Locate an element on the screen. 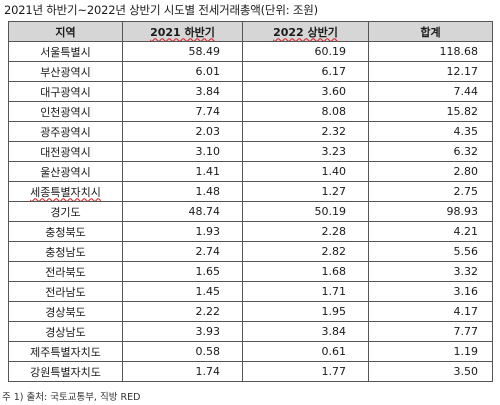 The height and width of the screenshot is (405, 500). total-cell: 1.19 is located at coordinates (430, 351).